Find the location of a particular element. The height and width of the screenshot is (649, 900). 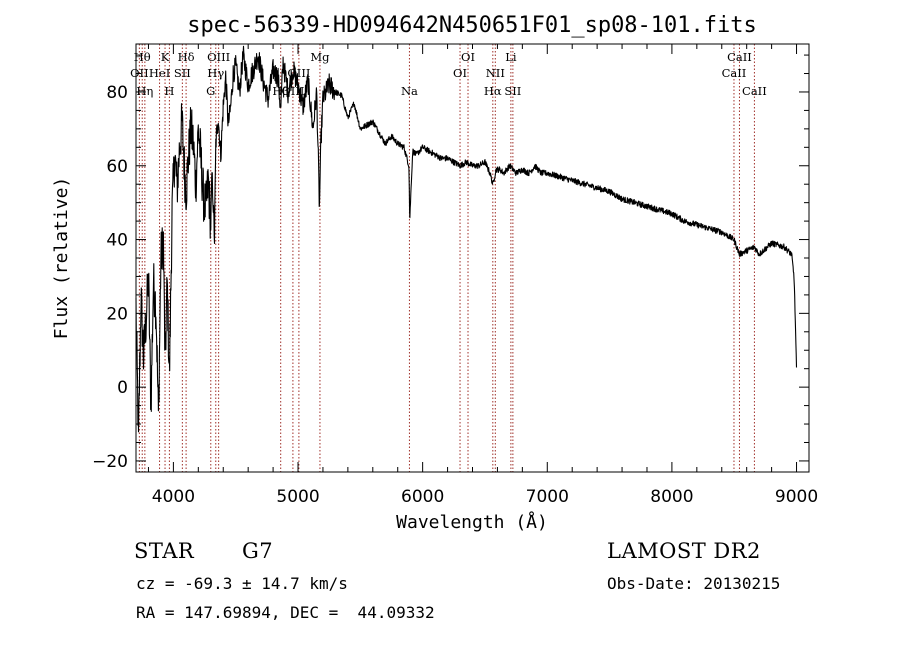

line-marker-label-19: NII is located at coordinates (495, 73).